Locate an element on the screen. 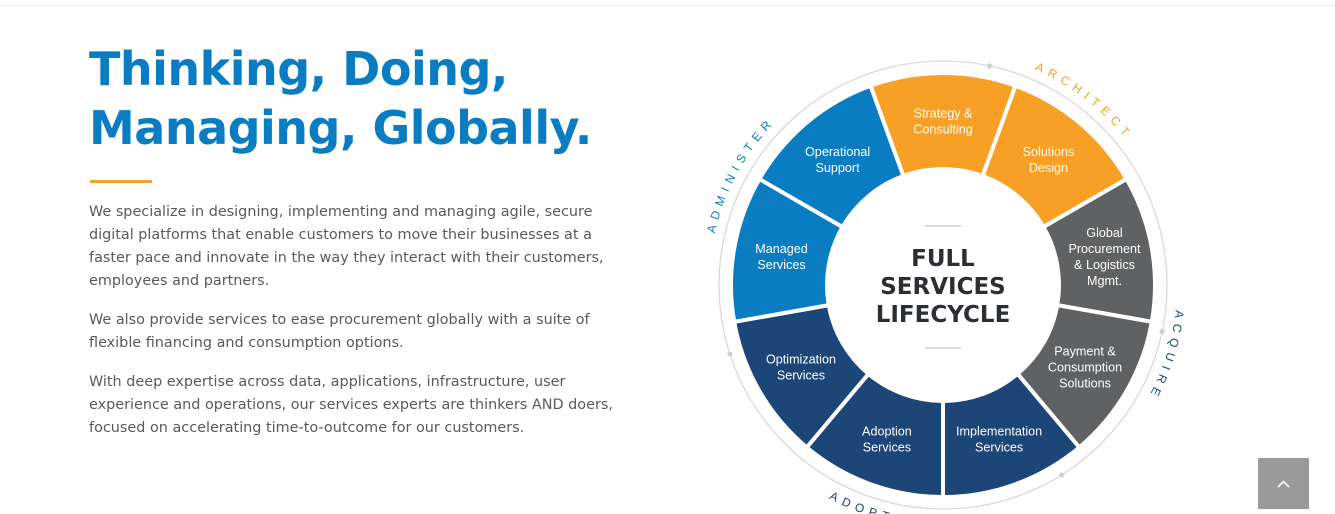 The image size is (1335, 514). wheel-segment: Solutions Design is located at coordinates (1055, 156).